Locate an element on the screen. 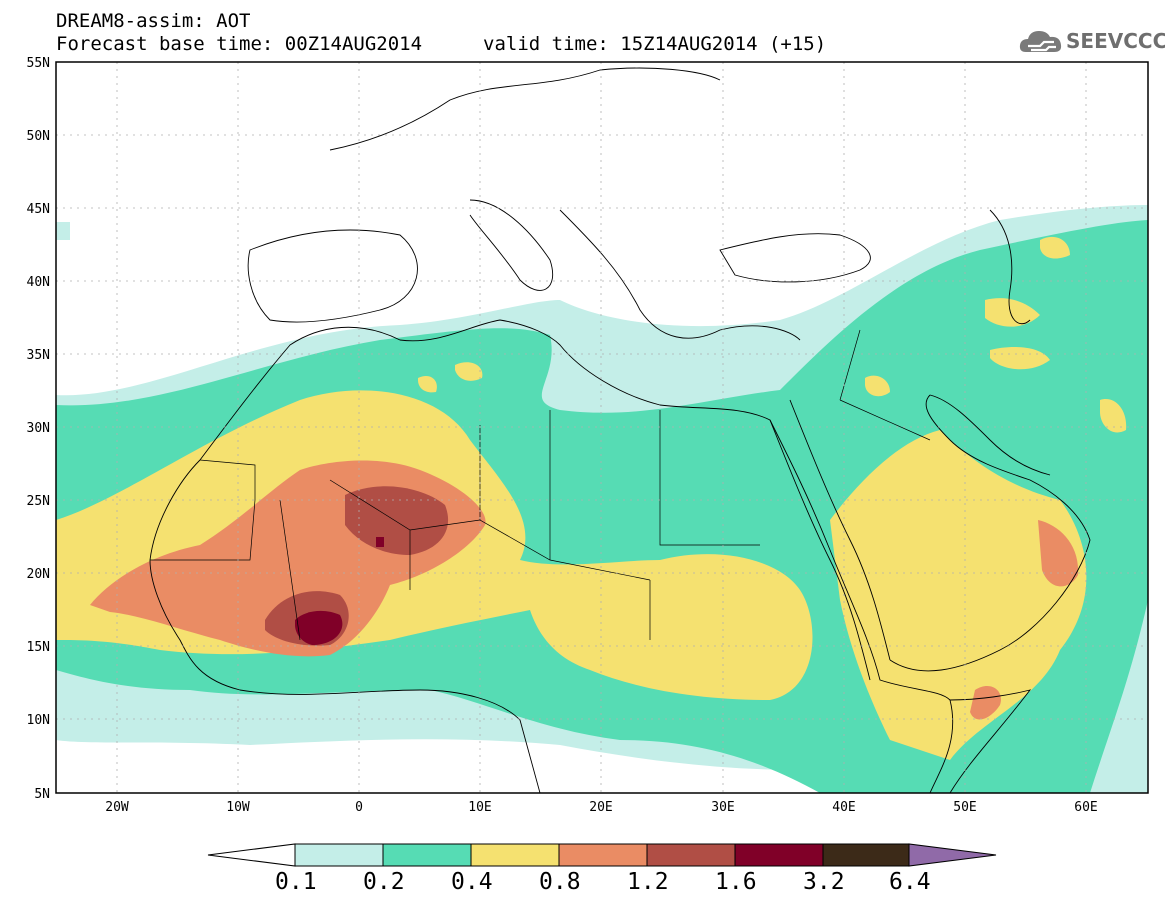  lon-label: 50E is located at coordinates (964, 807).